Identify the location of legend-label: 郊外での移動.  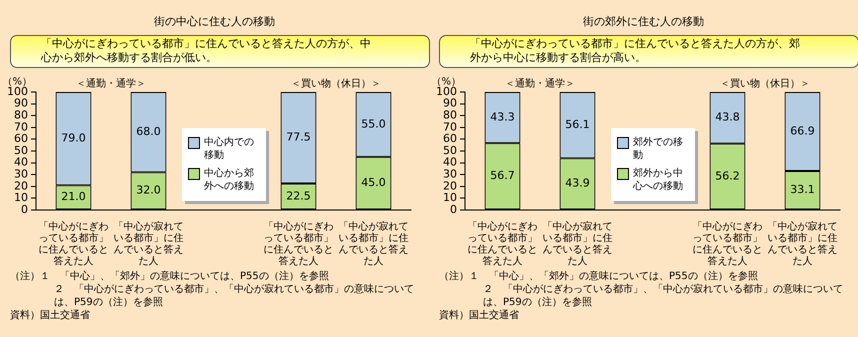
(658, 149).